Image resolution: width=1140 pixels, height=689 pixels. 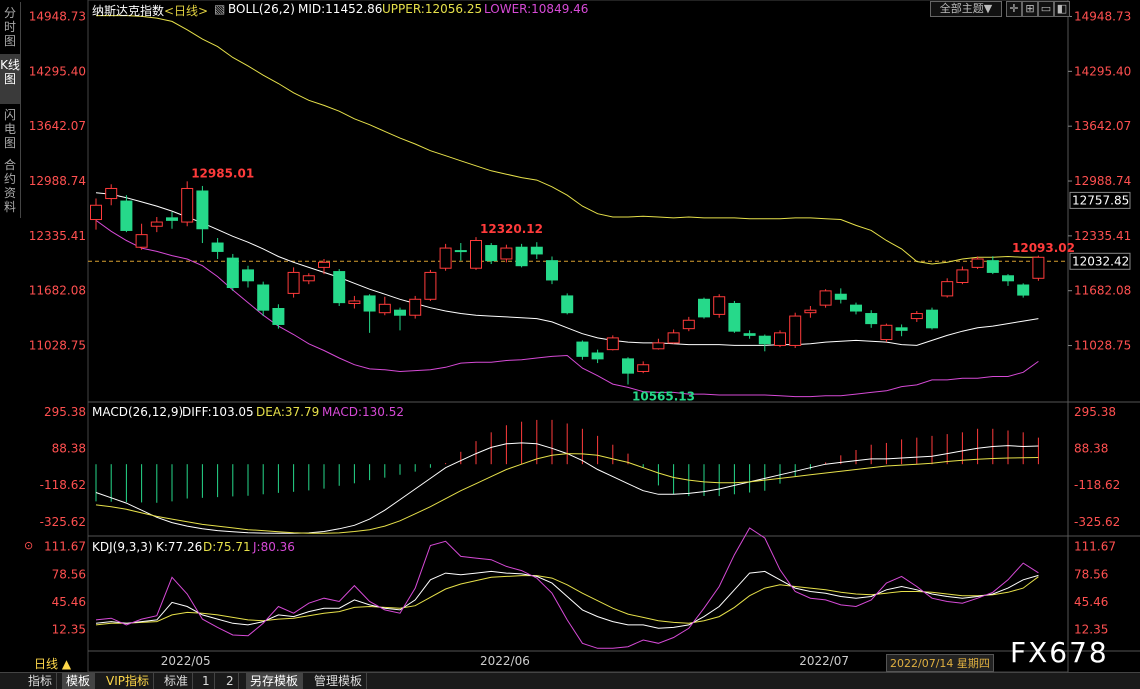 What do you see at coordinates (69, 574) in the screenshot?
I see `kdj-y-tick-left: 78.56` at bounding box center [69, 574].